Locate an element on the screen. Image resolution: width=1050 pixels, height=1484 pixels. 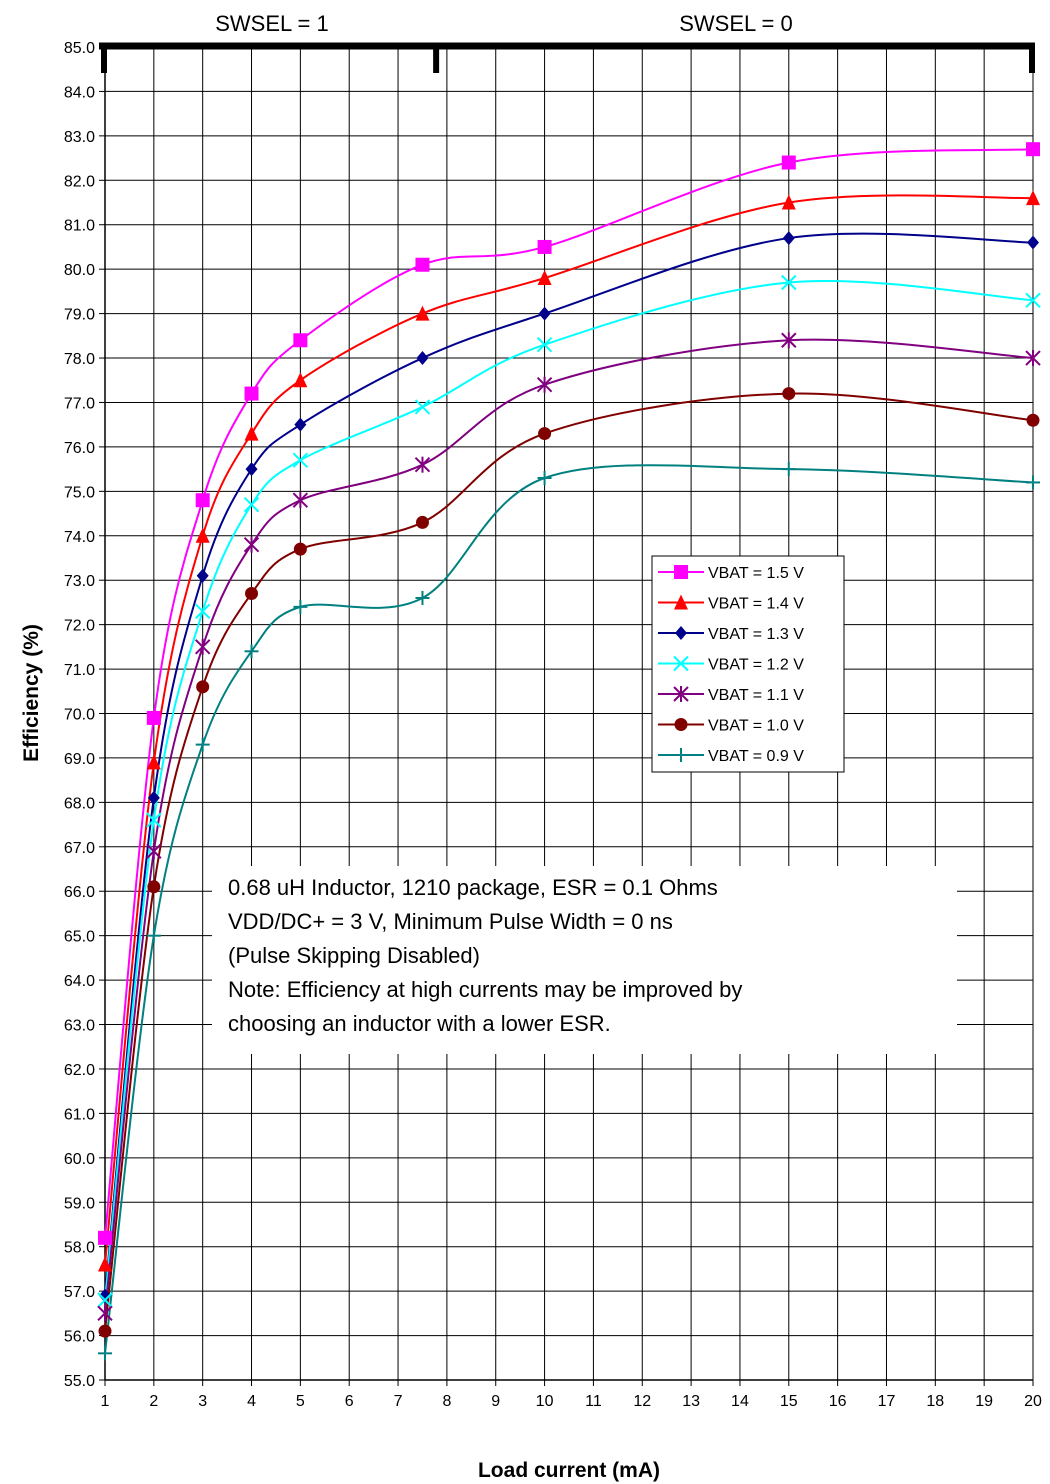
region-label: SWSEL = 0 is located at coordinates (736, 23).